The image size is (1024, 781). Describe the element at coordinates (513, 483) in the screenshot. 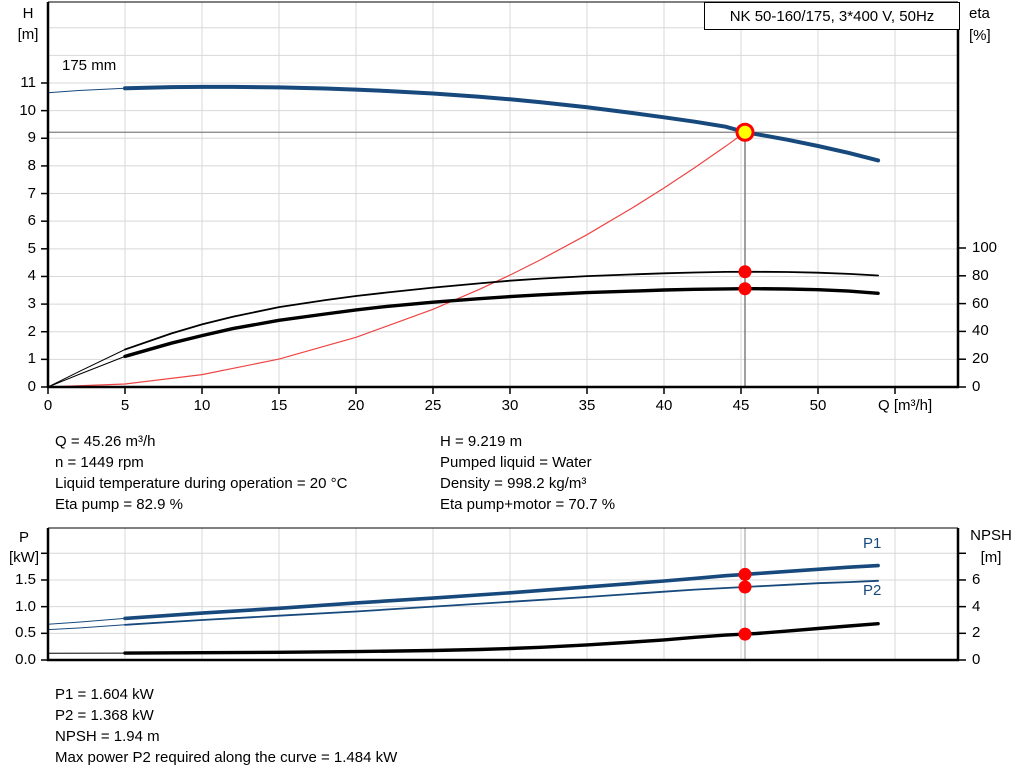

I see `info-density: Density = 998.2 kg/m³` at that location.